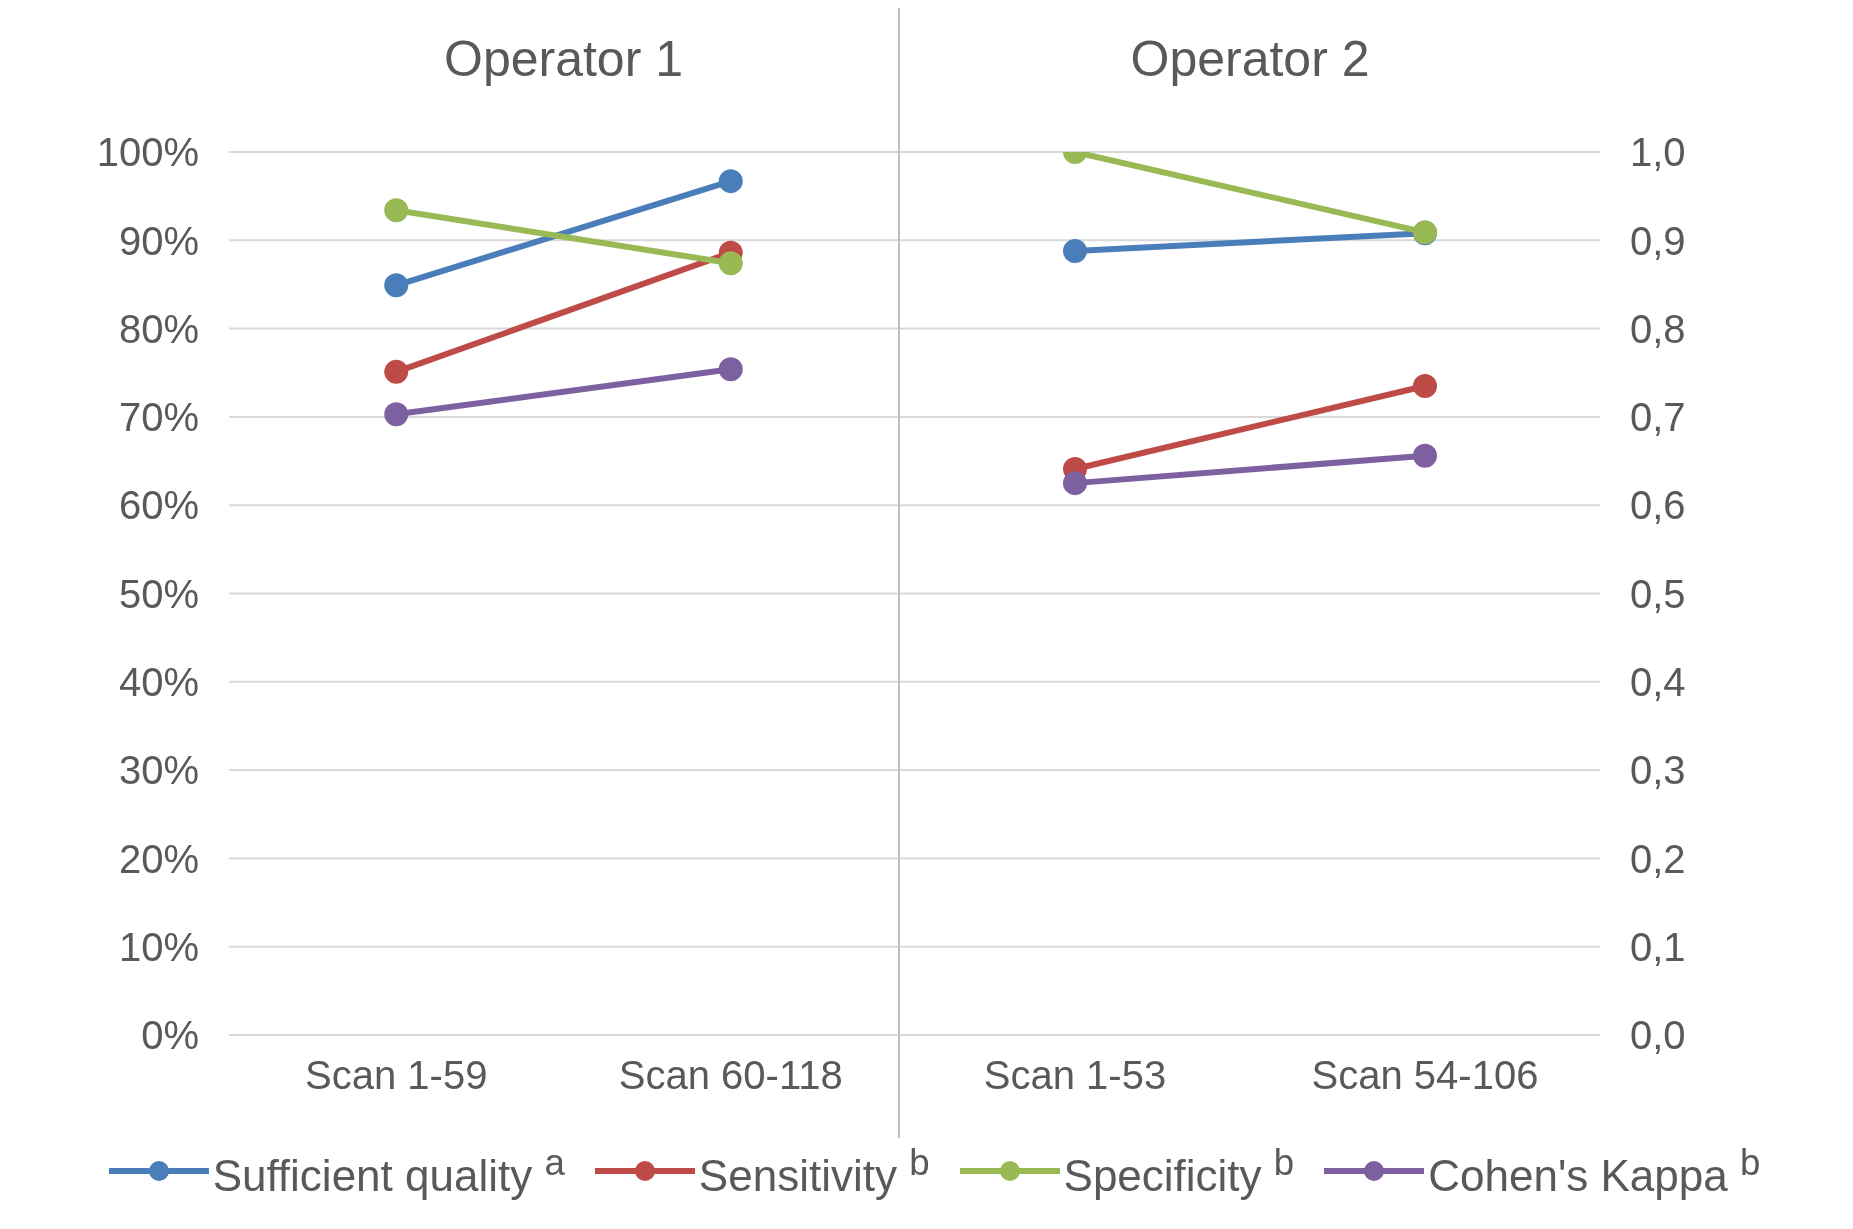 The height and width of the screenshot is (1229, 1853). What do you see at coordinates (1425, 1075) in the screenshot?
I see `x-tick-label: Scan 54-106` at bounding box center [1425, 1075].